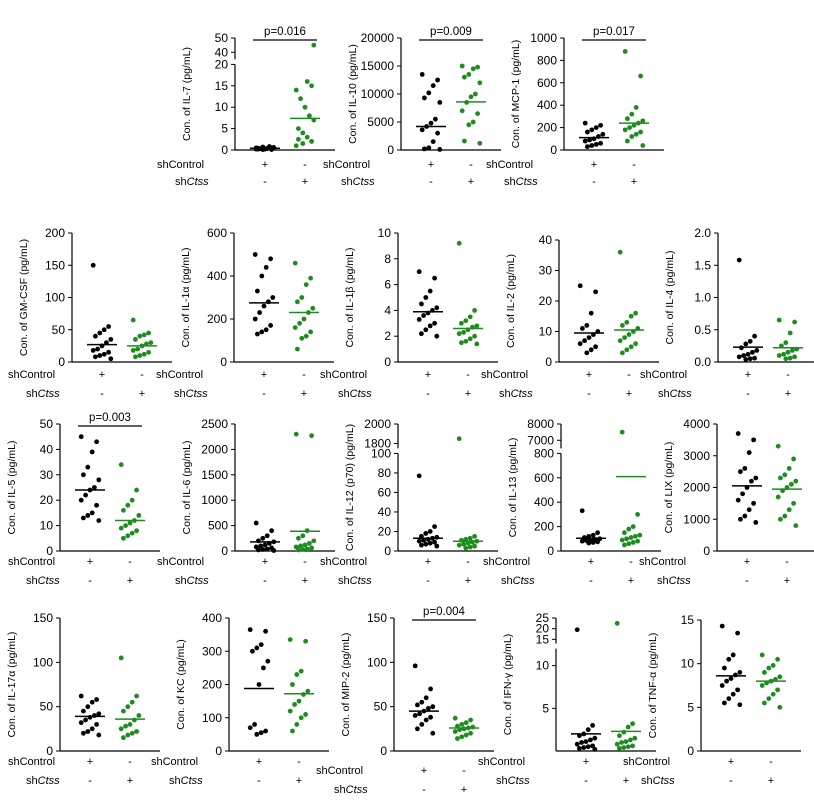  I want to click on y-tick-label: 40, so click(546, 240).